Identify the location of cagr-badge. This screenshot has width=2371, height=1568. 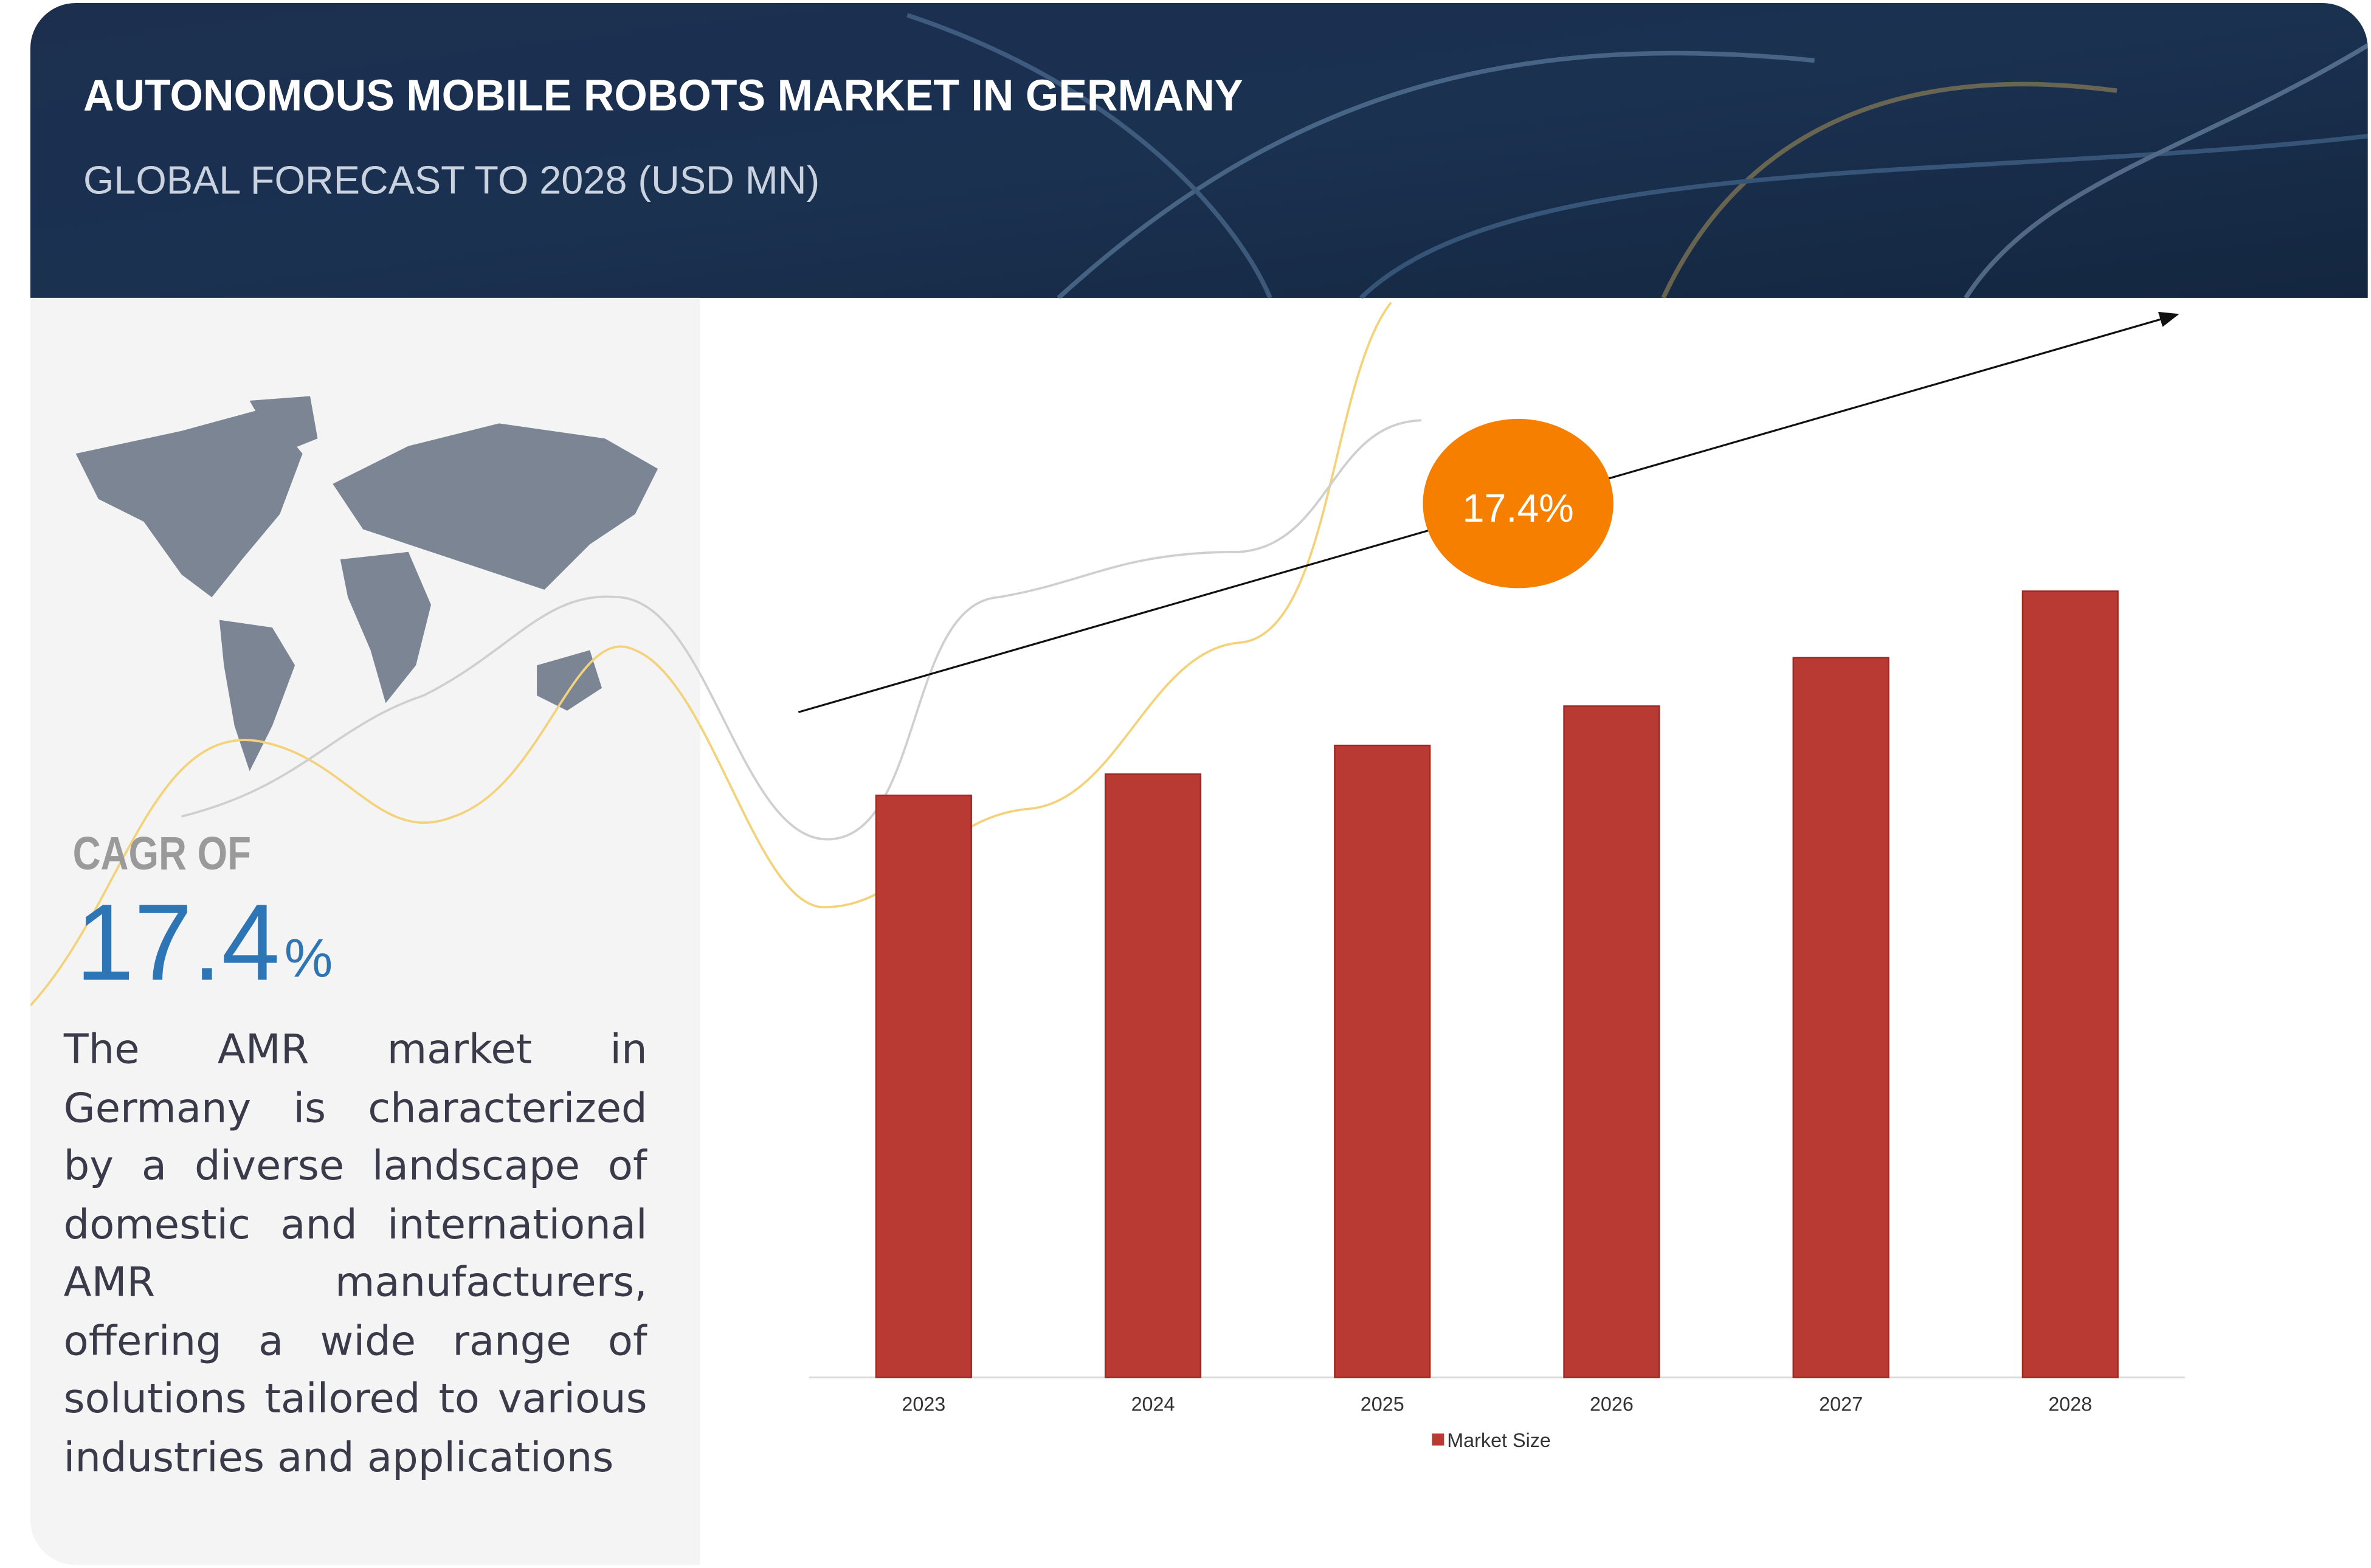
(1518, 503).